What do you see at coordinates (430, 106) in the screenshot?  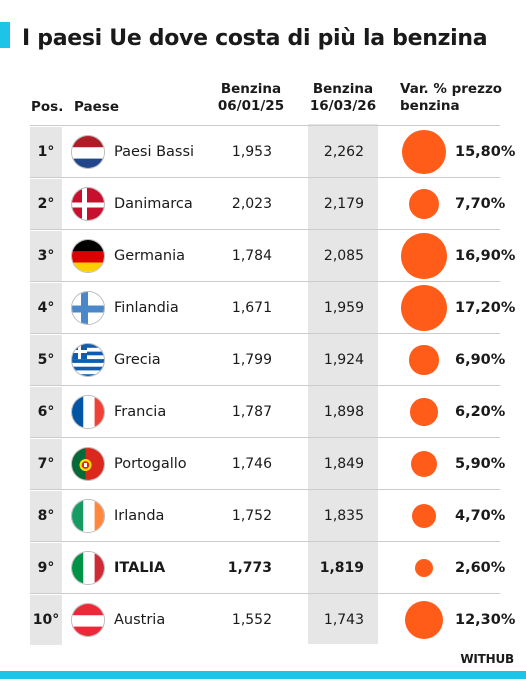 I see `header-variation-line2: benzina` at bounding box center [430, 106].